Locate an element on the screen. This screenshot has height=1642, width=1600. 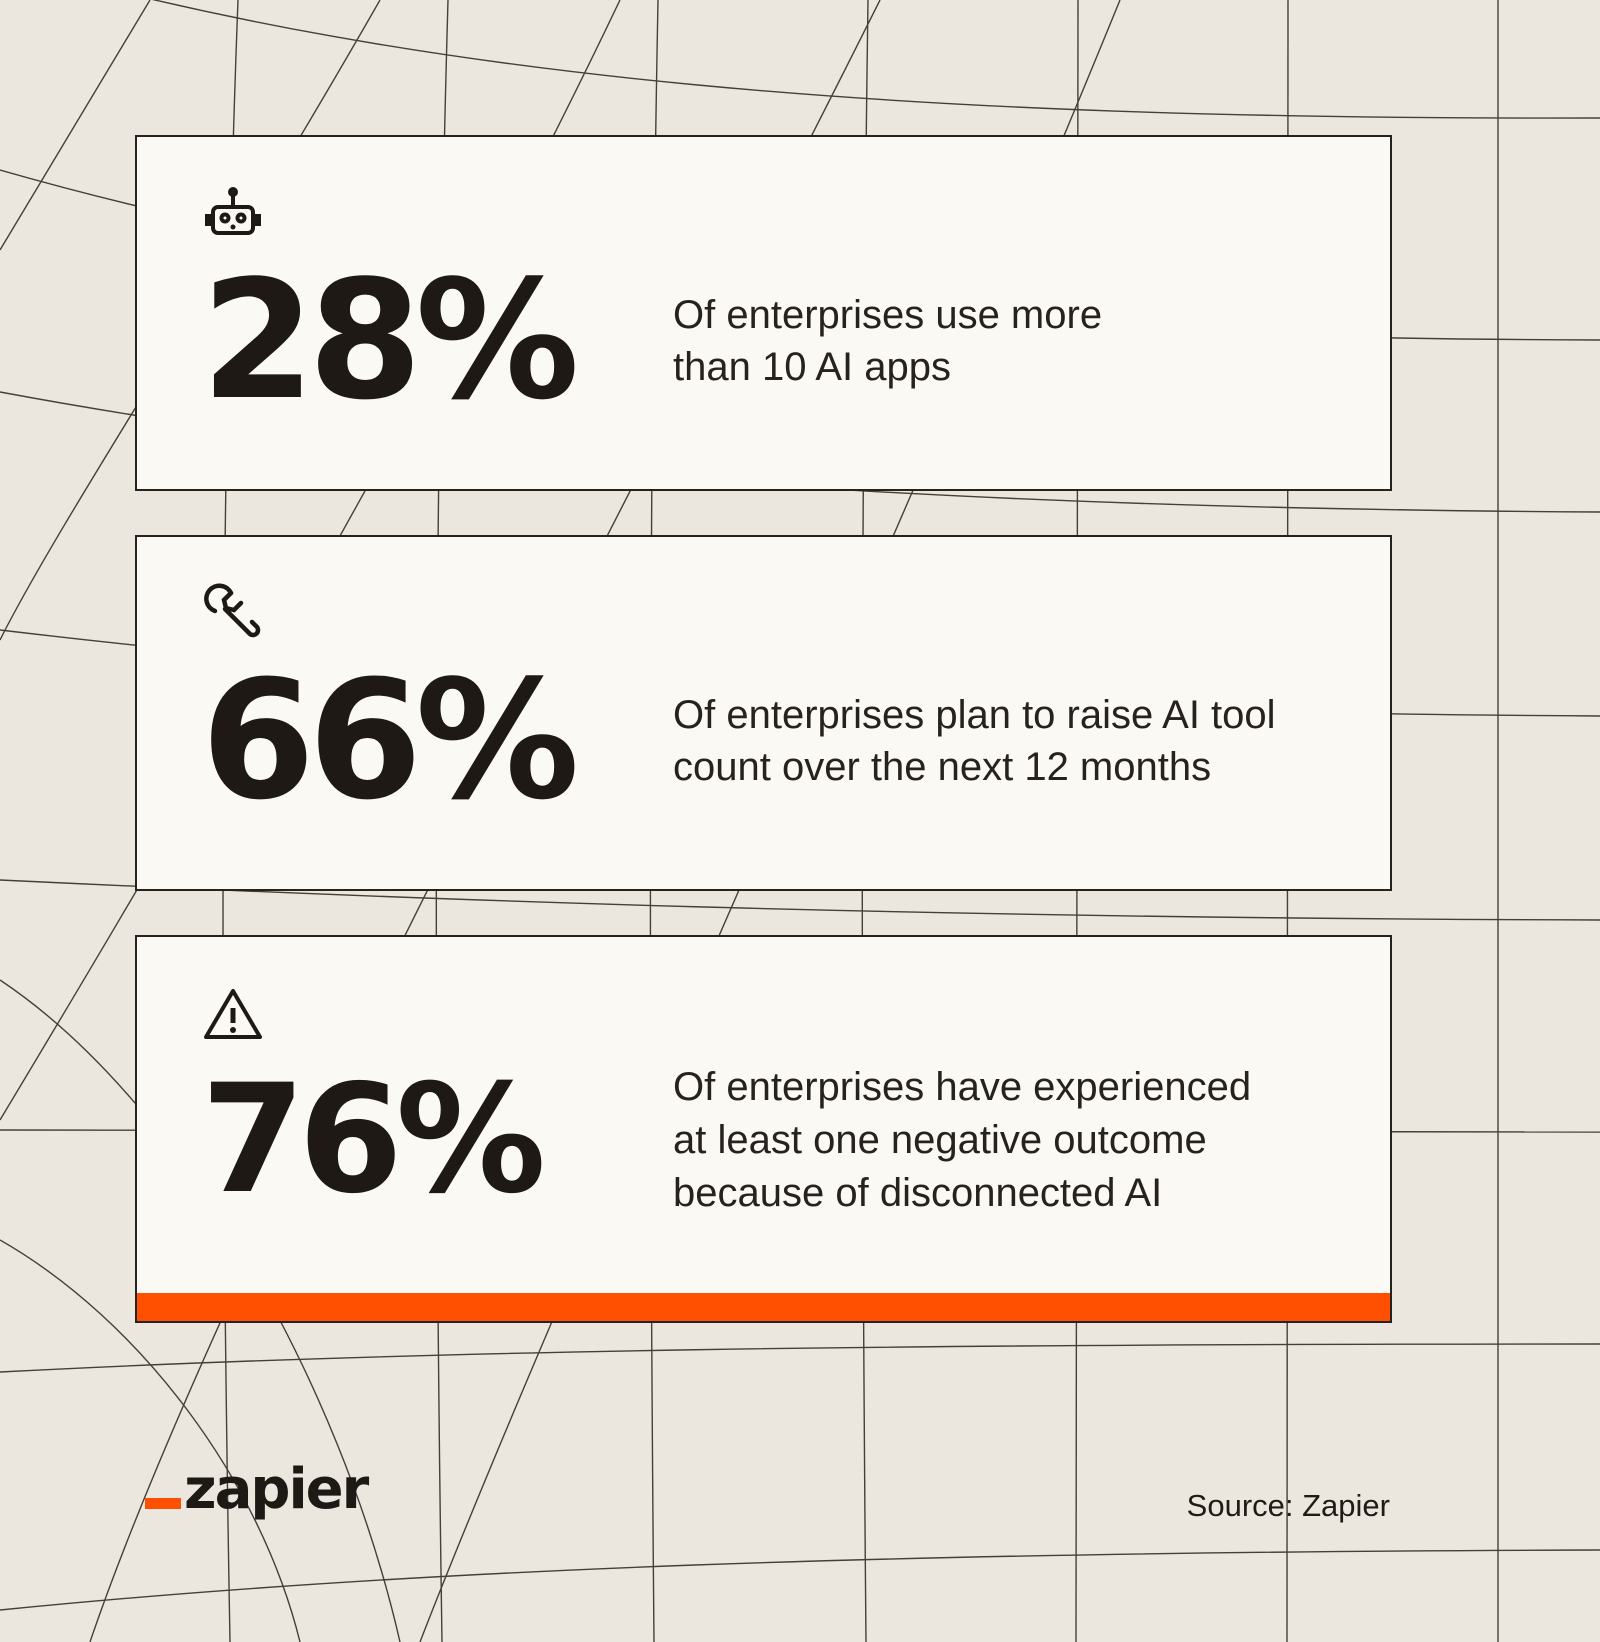
stat-value: 76% is located at coordinates (373, 1139).